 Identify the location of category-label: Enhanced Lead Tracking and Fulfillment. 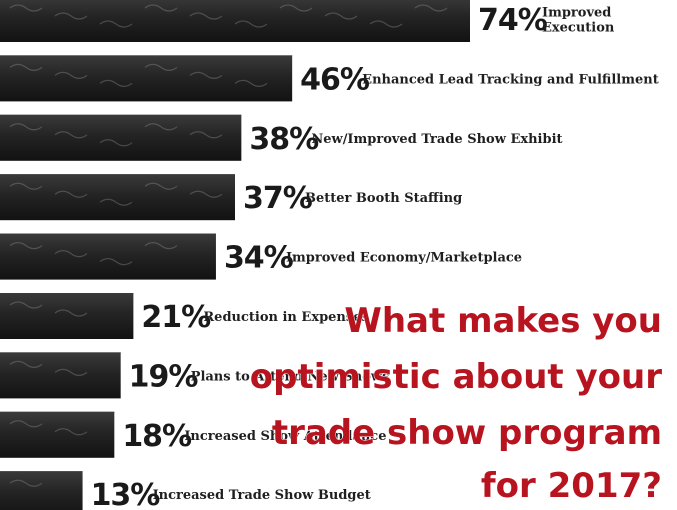
(510, 79).